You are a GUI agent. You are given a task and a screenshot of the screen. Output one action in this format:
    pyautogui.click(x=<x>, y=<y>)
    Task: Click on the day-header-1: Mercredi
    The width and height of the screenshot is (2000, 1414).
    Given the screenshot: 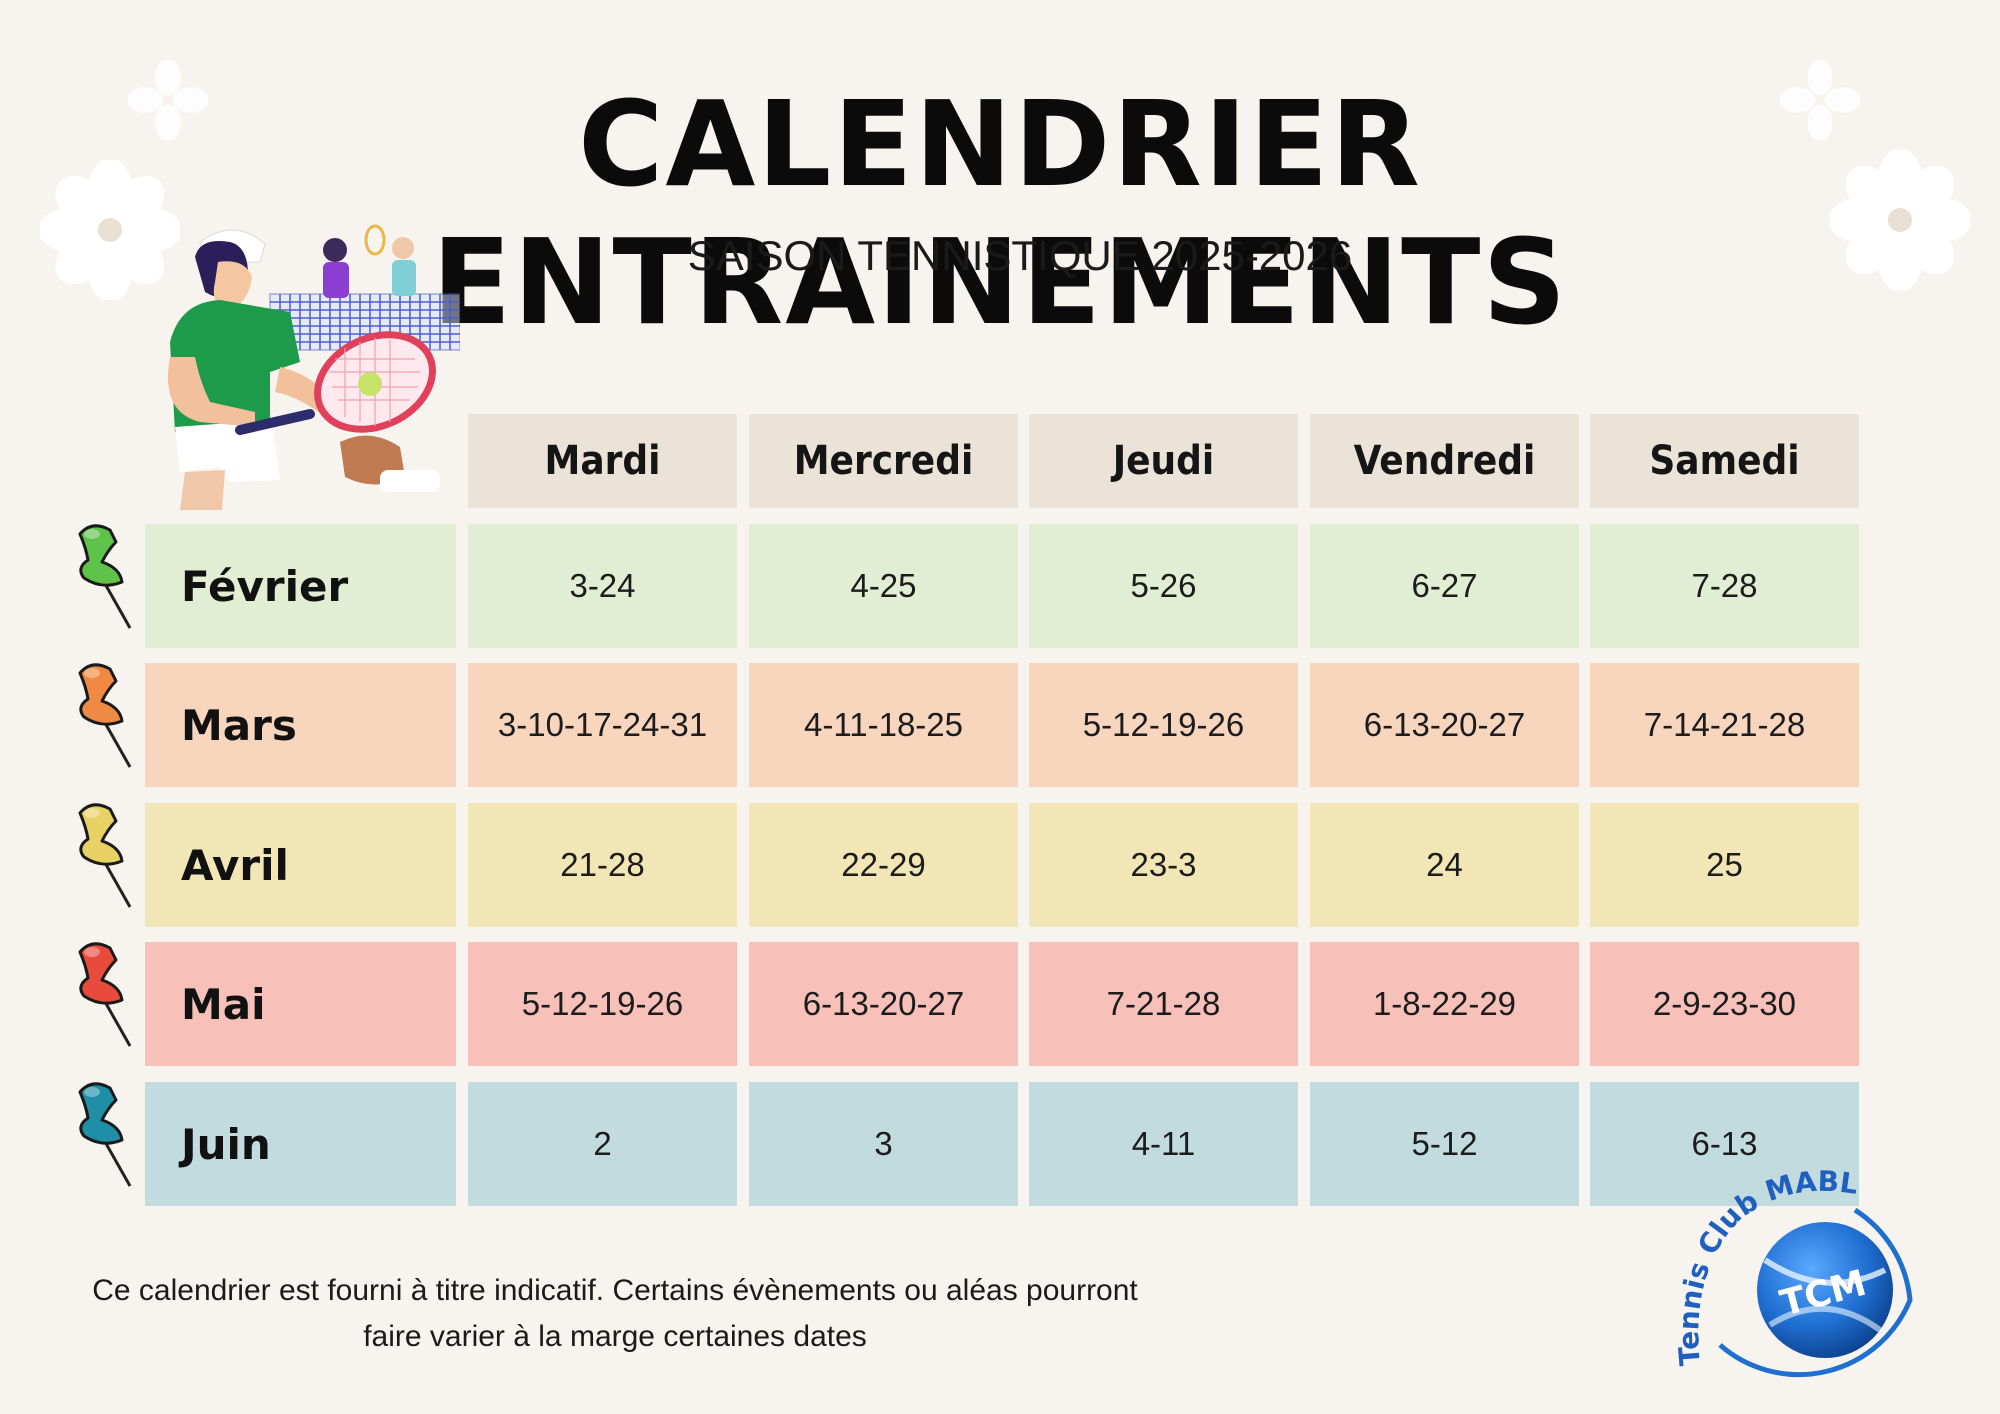 What is the action you would take?
    pyautogui.click(x=883, y=461)
    